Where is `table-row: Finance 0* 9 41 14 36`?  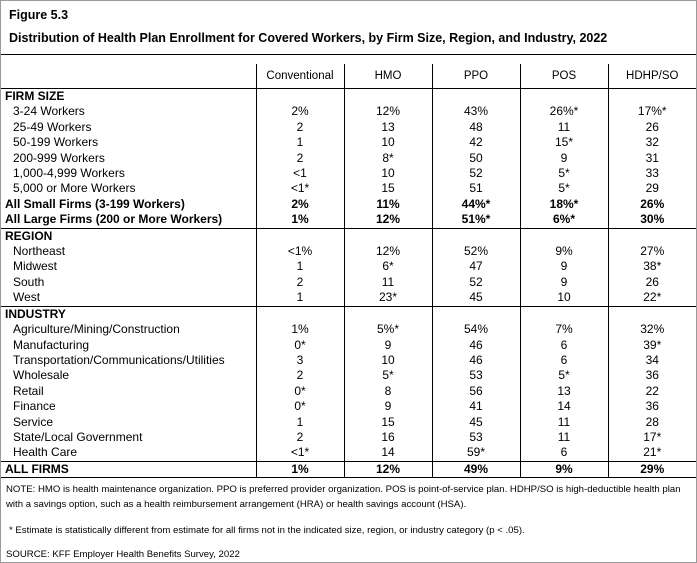
table-row: Finance 0* 9 41 14 36 is located at coordinates (348, 407).